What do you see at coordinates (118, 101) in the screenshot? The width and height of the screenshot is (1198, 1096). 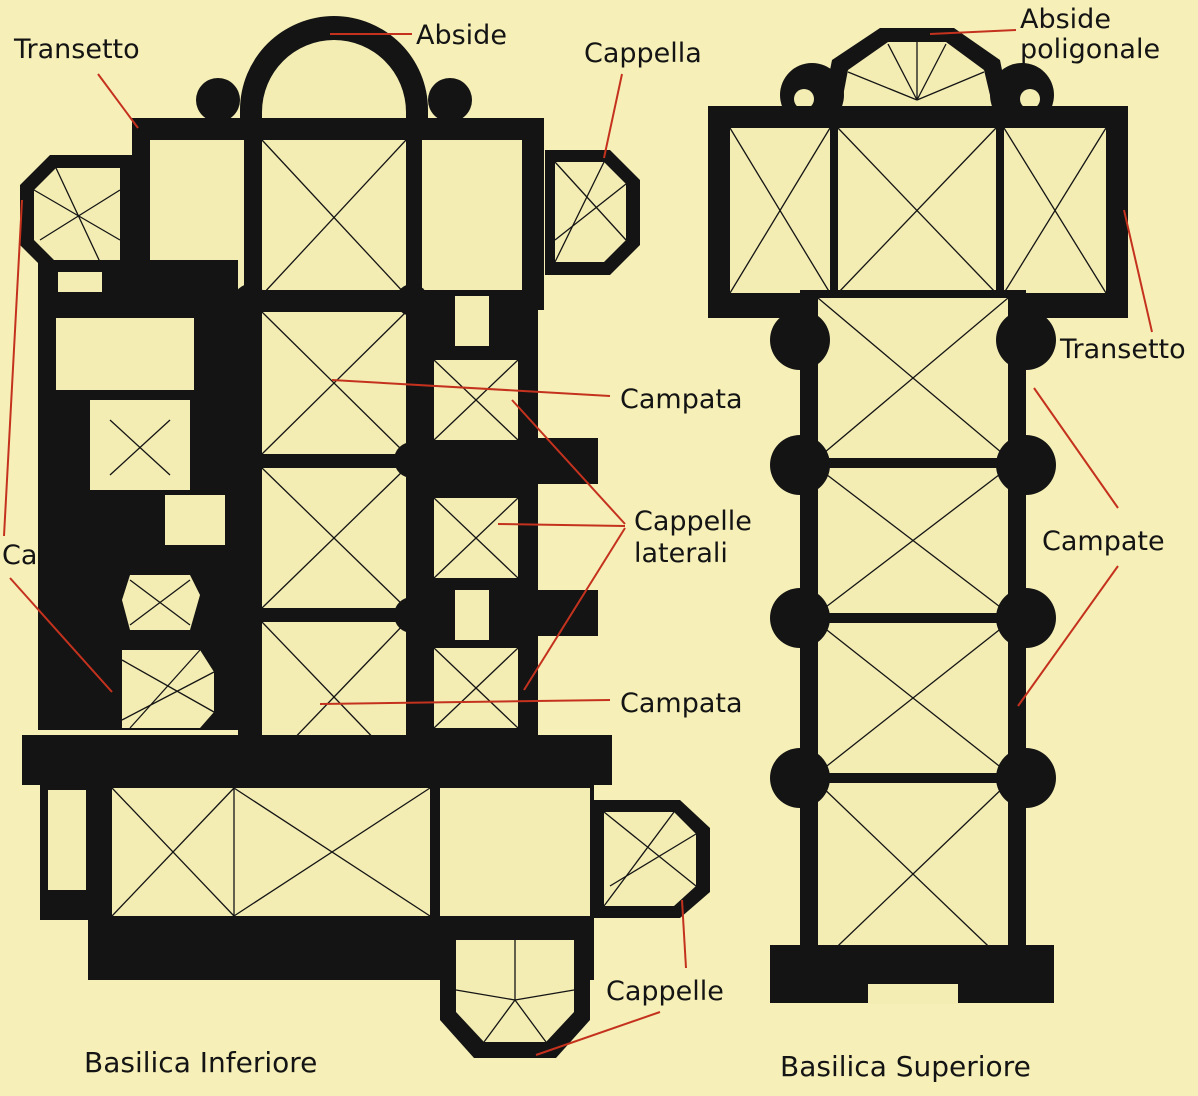 I see `leader-transetto-left` at bounding box center [118, 101].